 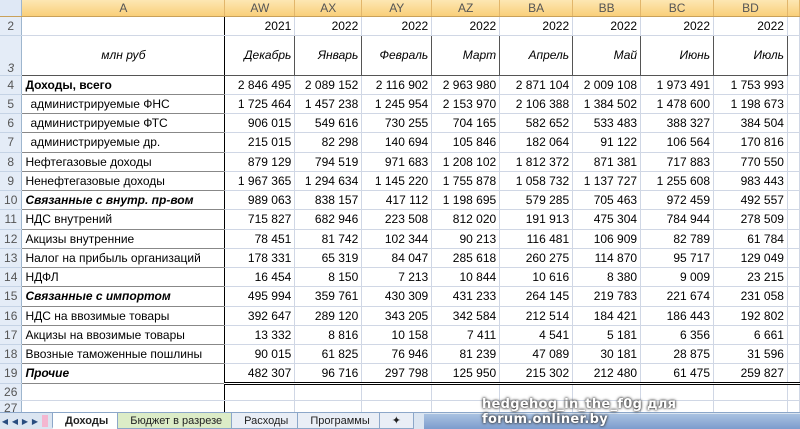 I want to click on value-cell: 794 519, so click(x=328, y=162).